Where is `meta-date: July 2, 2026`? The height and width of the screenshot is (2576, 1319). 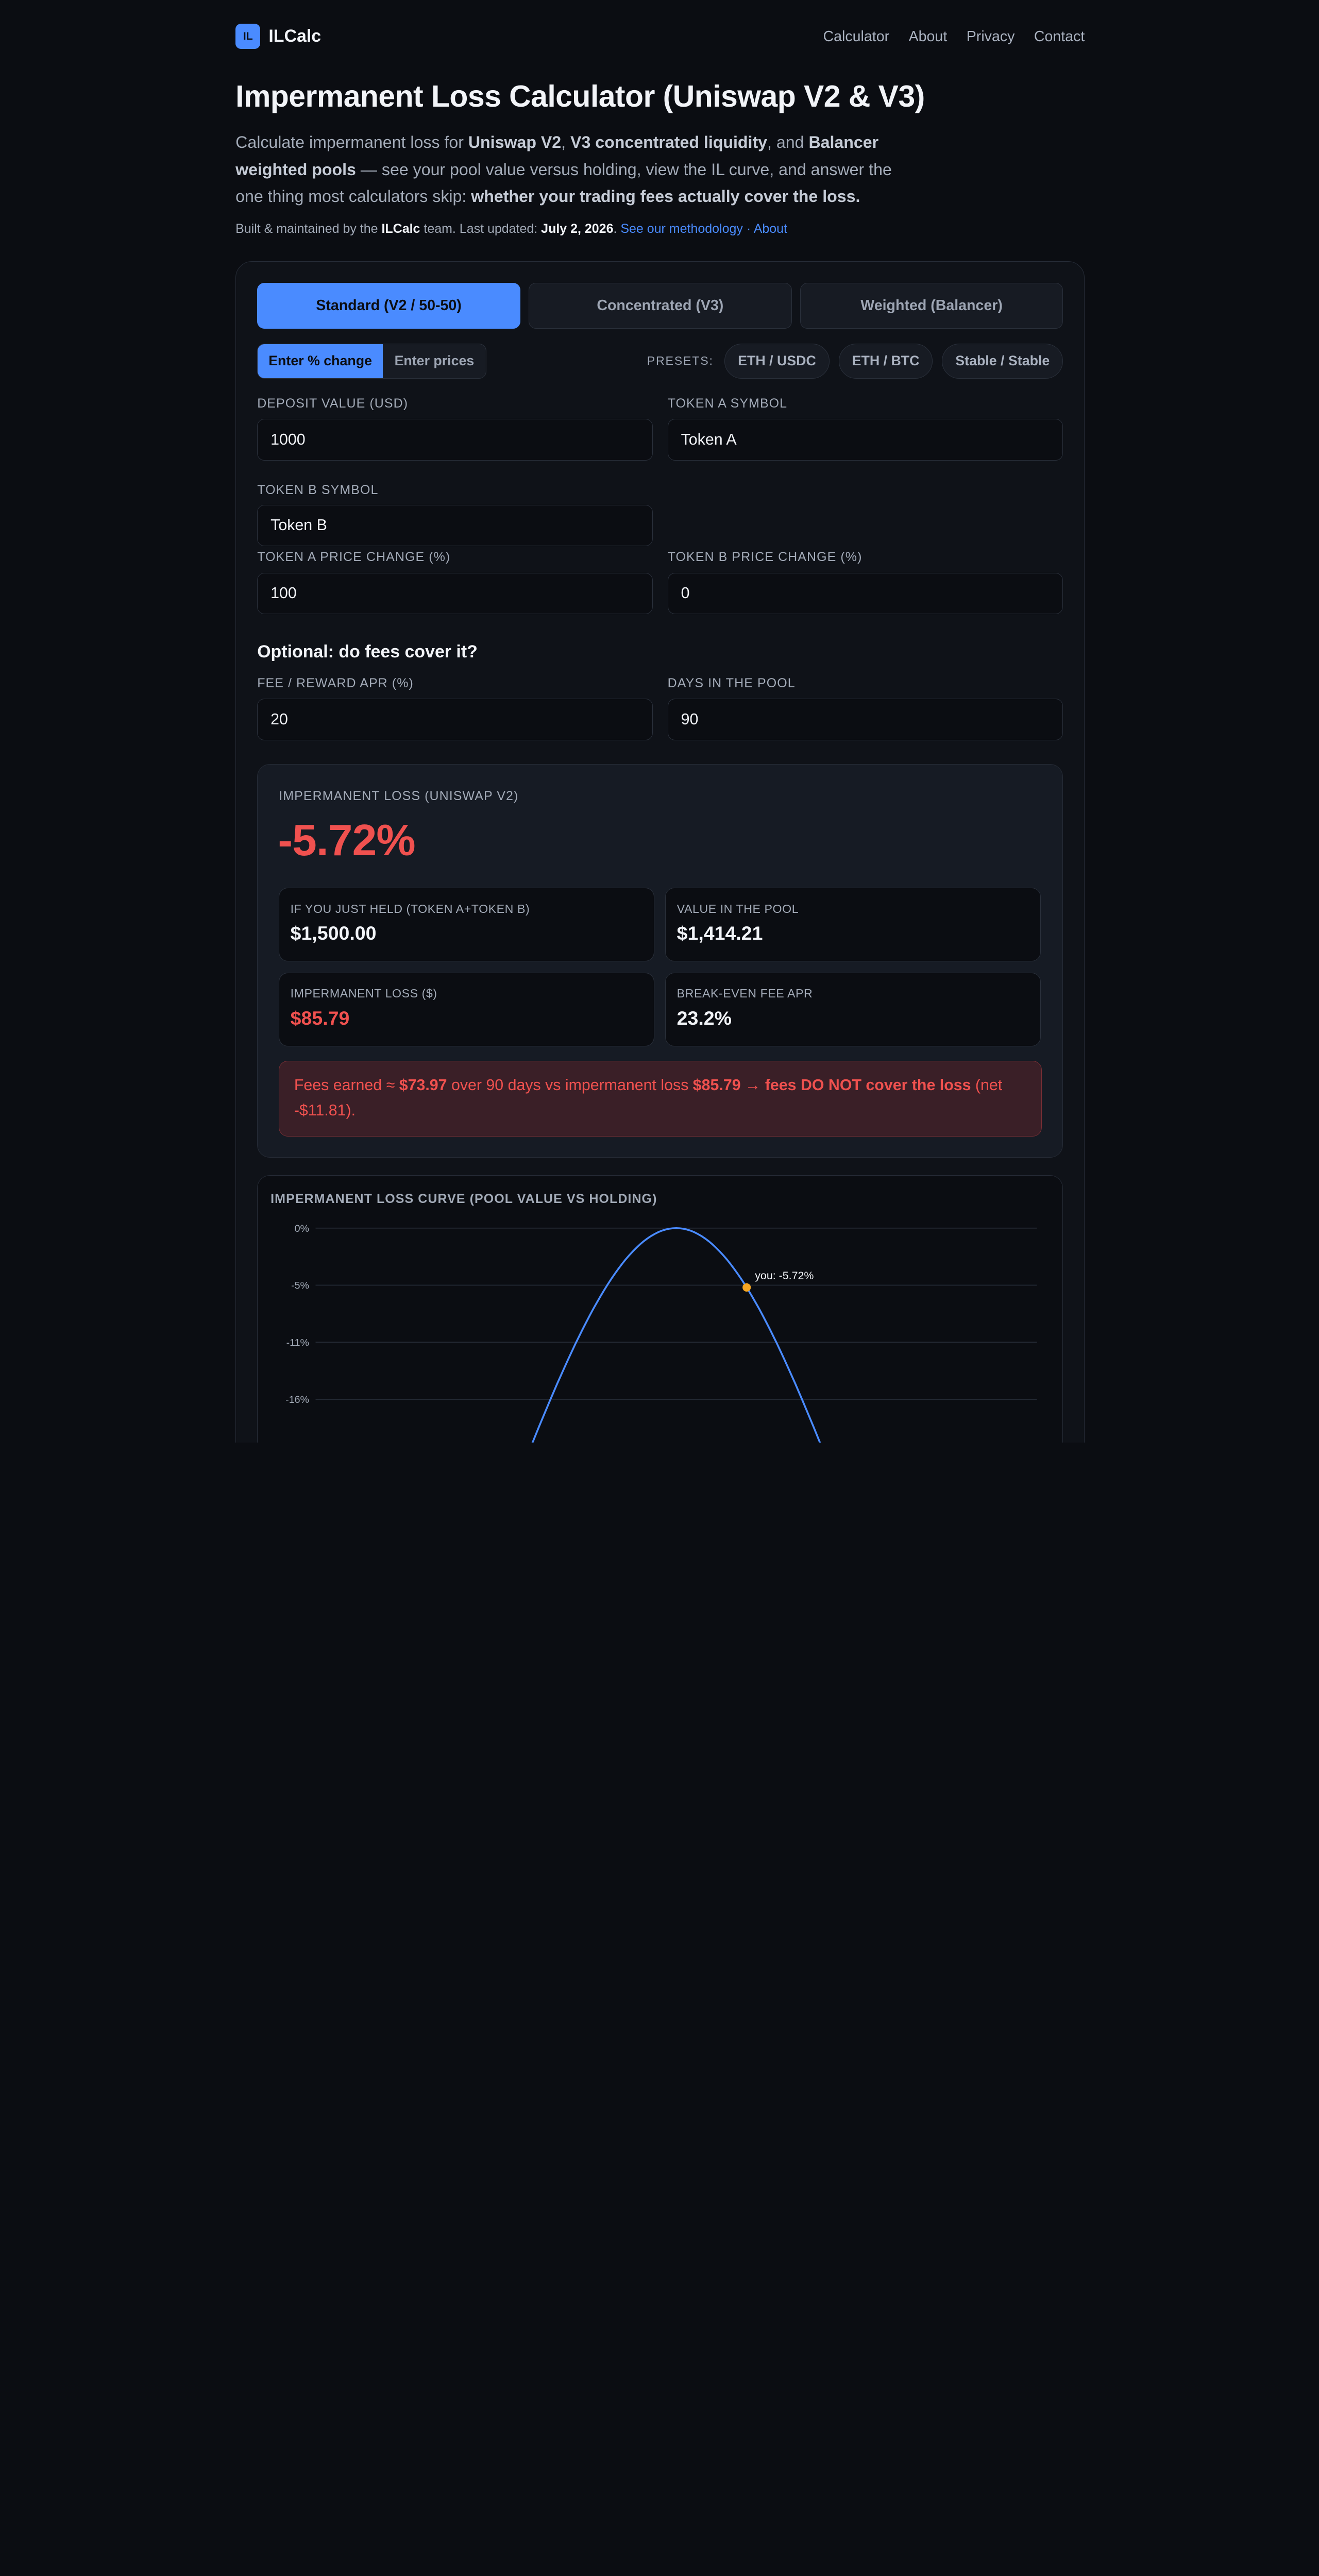 meta-date: July 2, 2026 is located at coordinates (577, 229).